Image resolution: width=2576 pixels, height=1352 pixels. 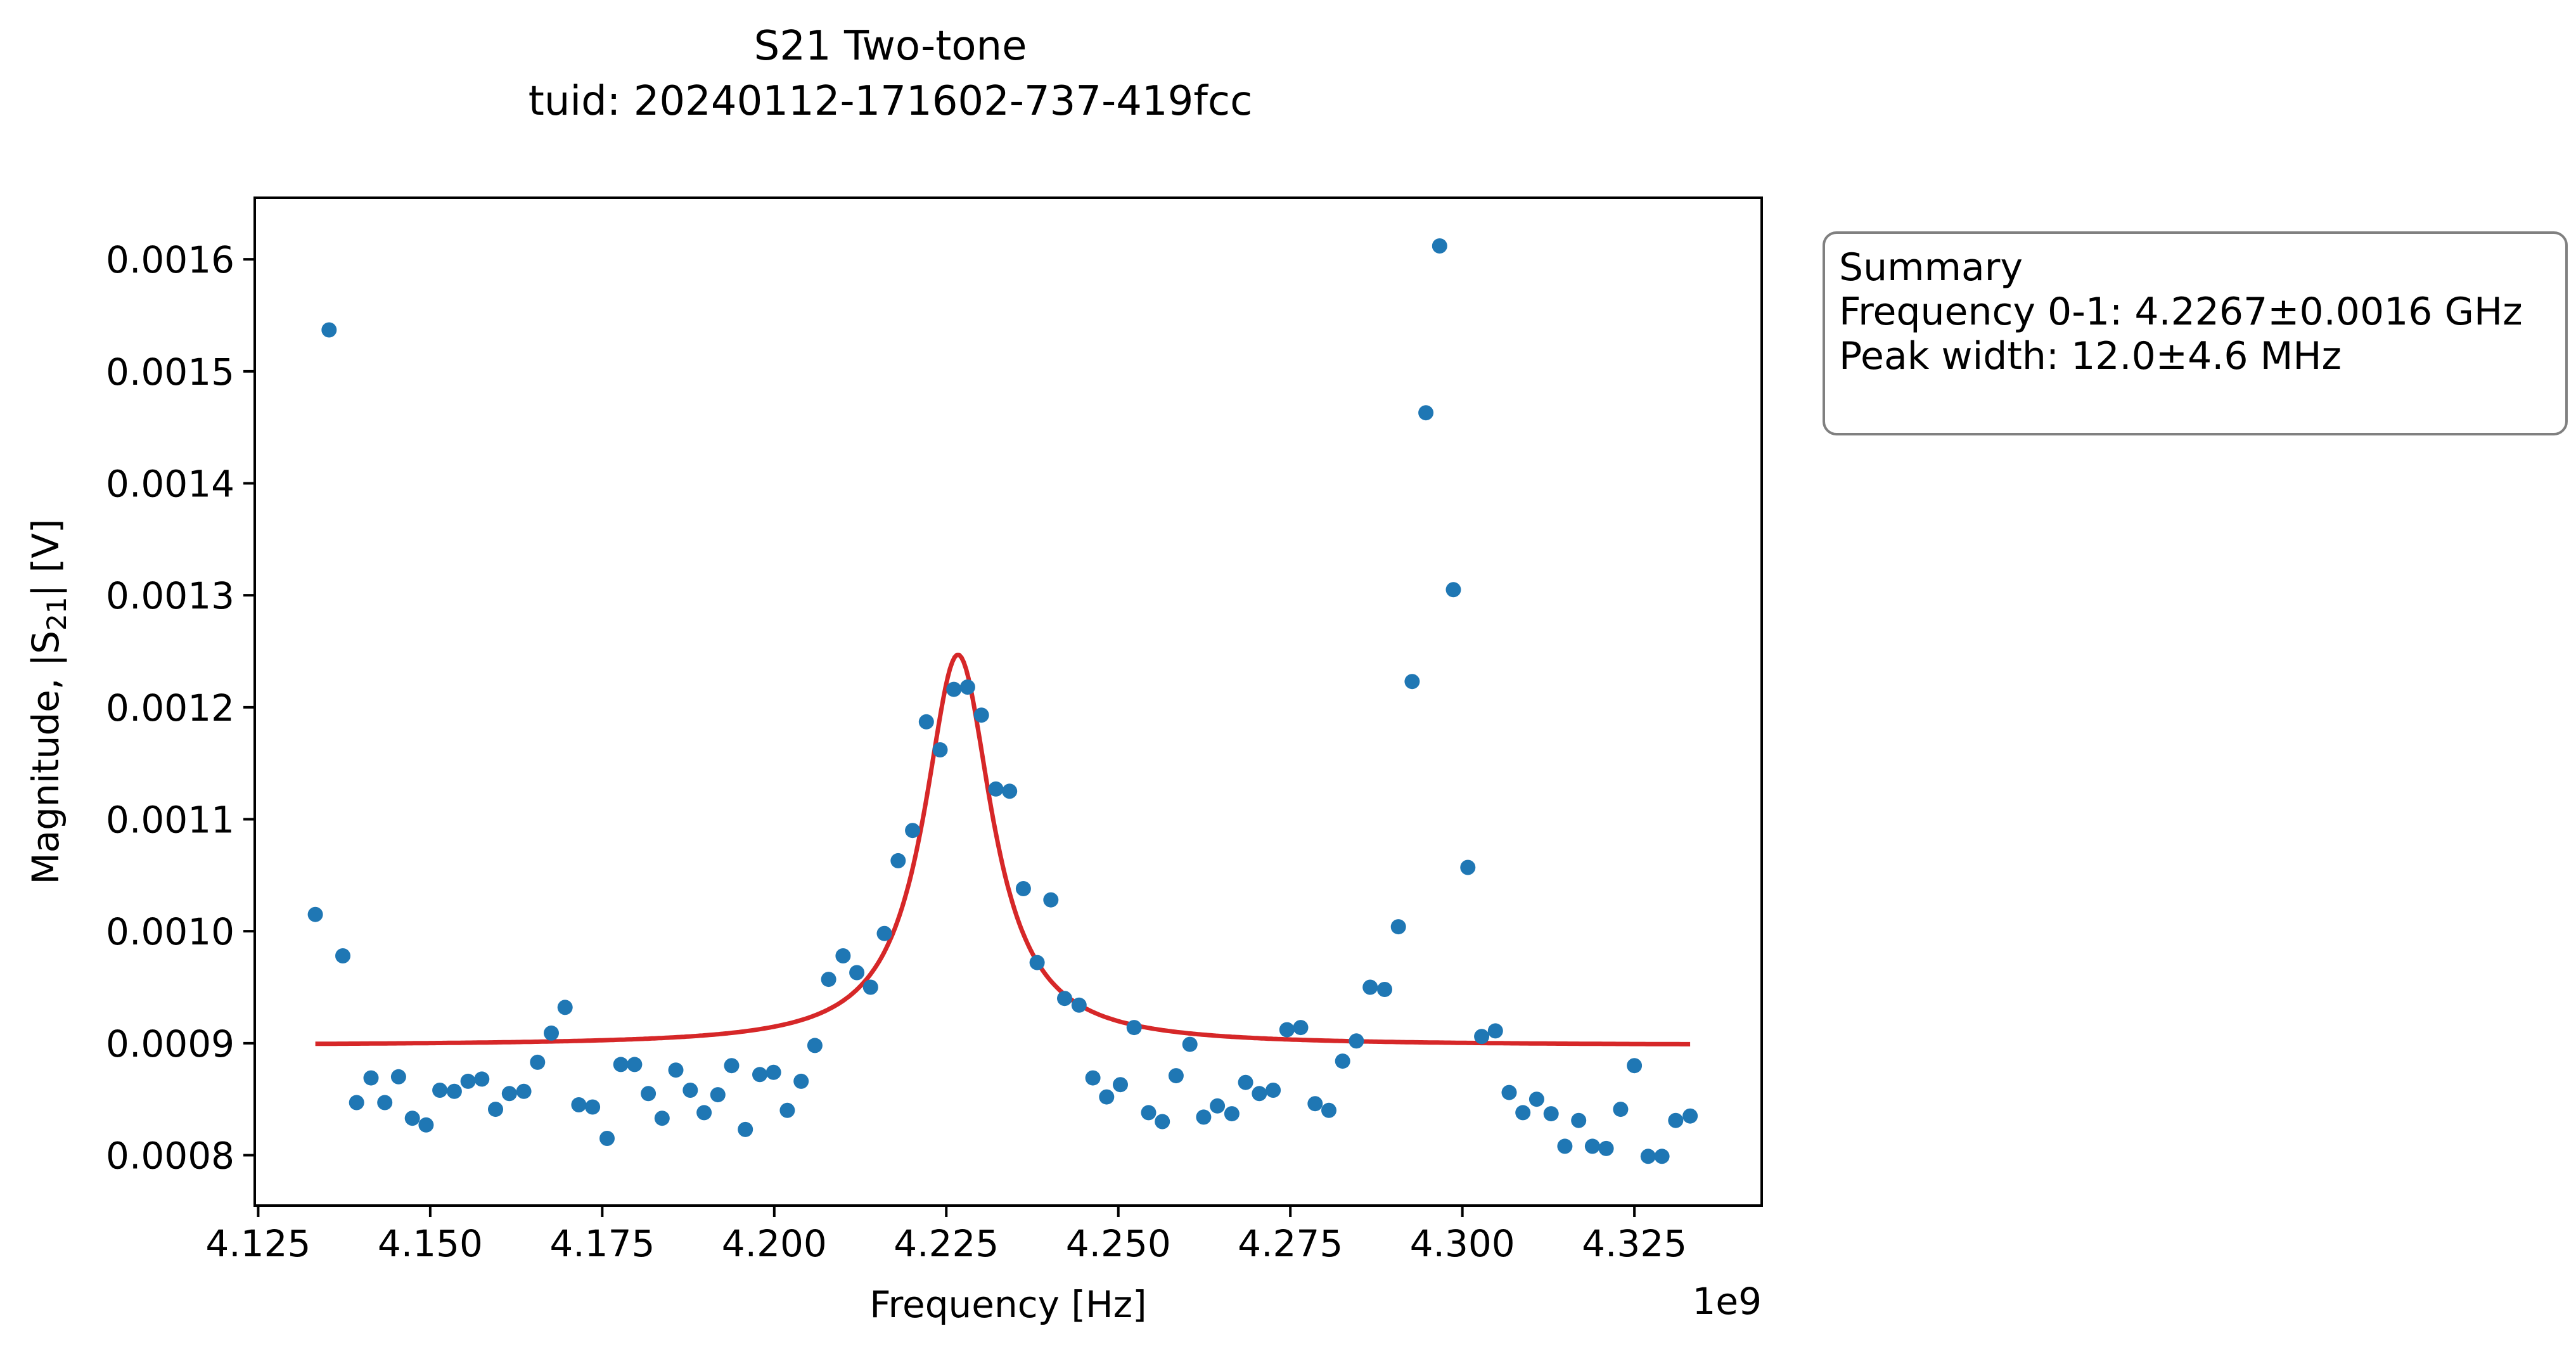 What do you see at coordinates (170, 708) in the screenshot?
I see `y-tick-label: 0.0012` at bounding box center [170, 708].